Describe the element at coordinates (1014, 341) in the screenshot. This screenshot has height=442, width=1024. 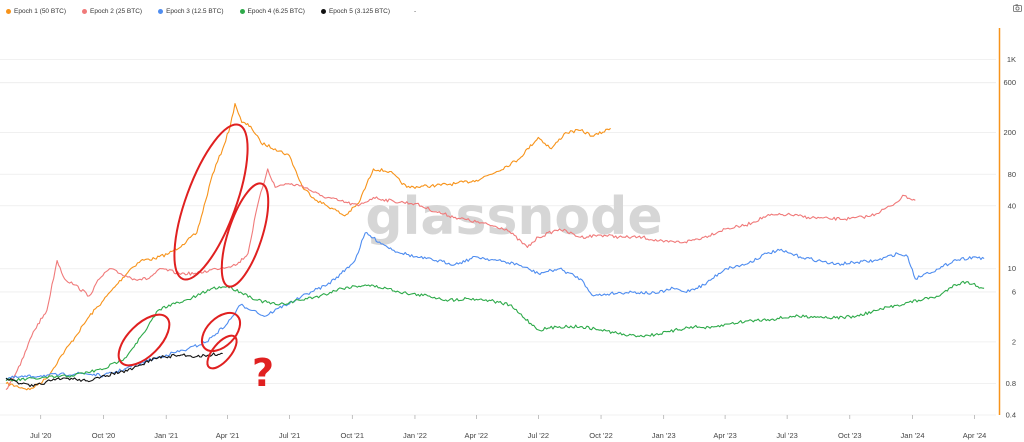
I see `y-tick-label: 2` at that location.